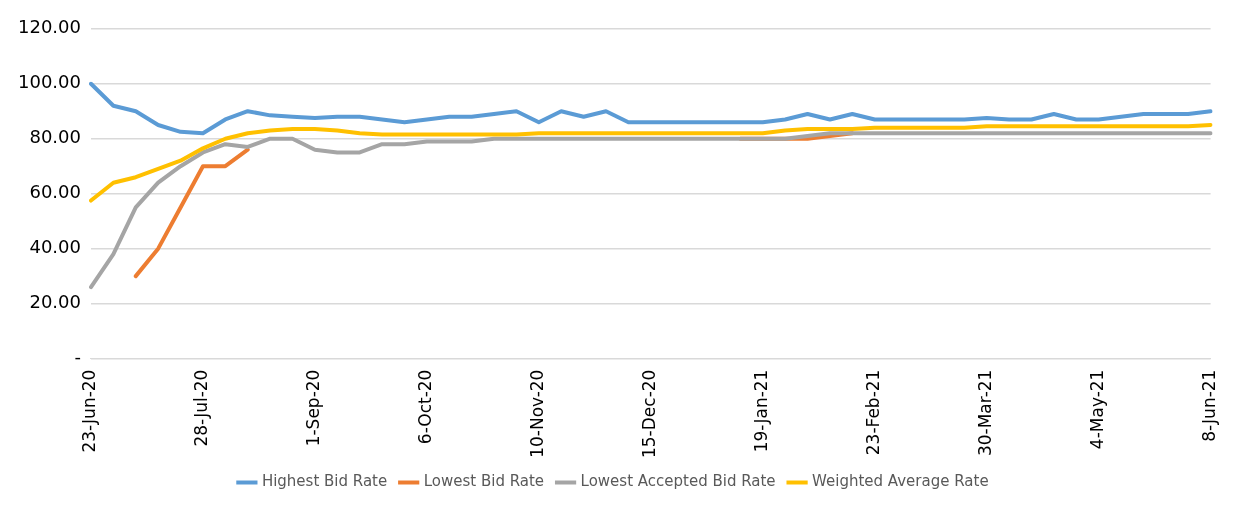 This screenshot has height=508, width=1242. Describe the element at coordinates (55, 247) in the screenshot. I see `y-tick-label: 40.00` at that location.